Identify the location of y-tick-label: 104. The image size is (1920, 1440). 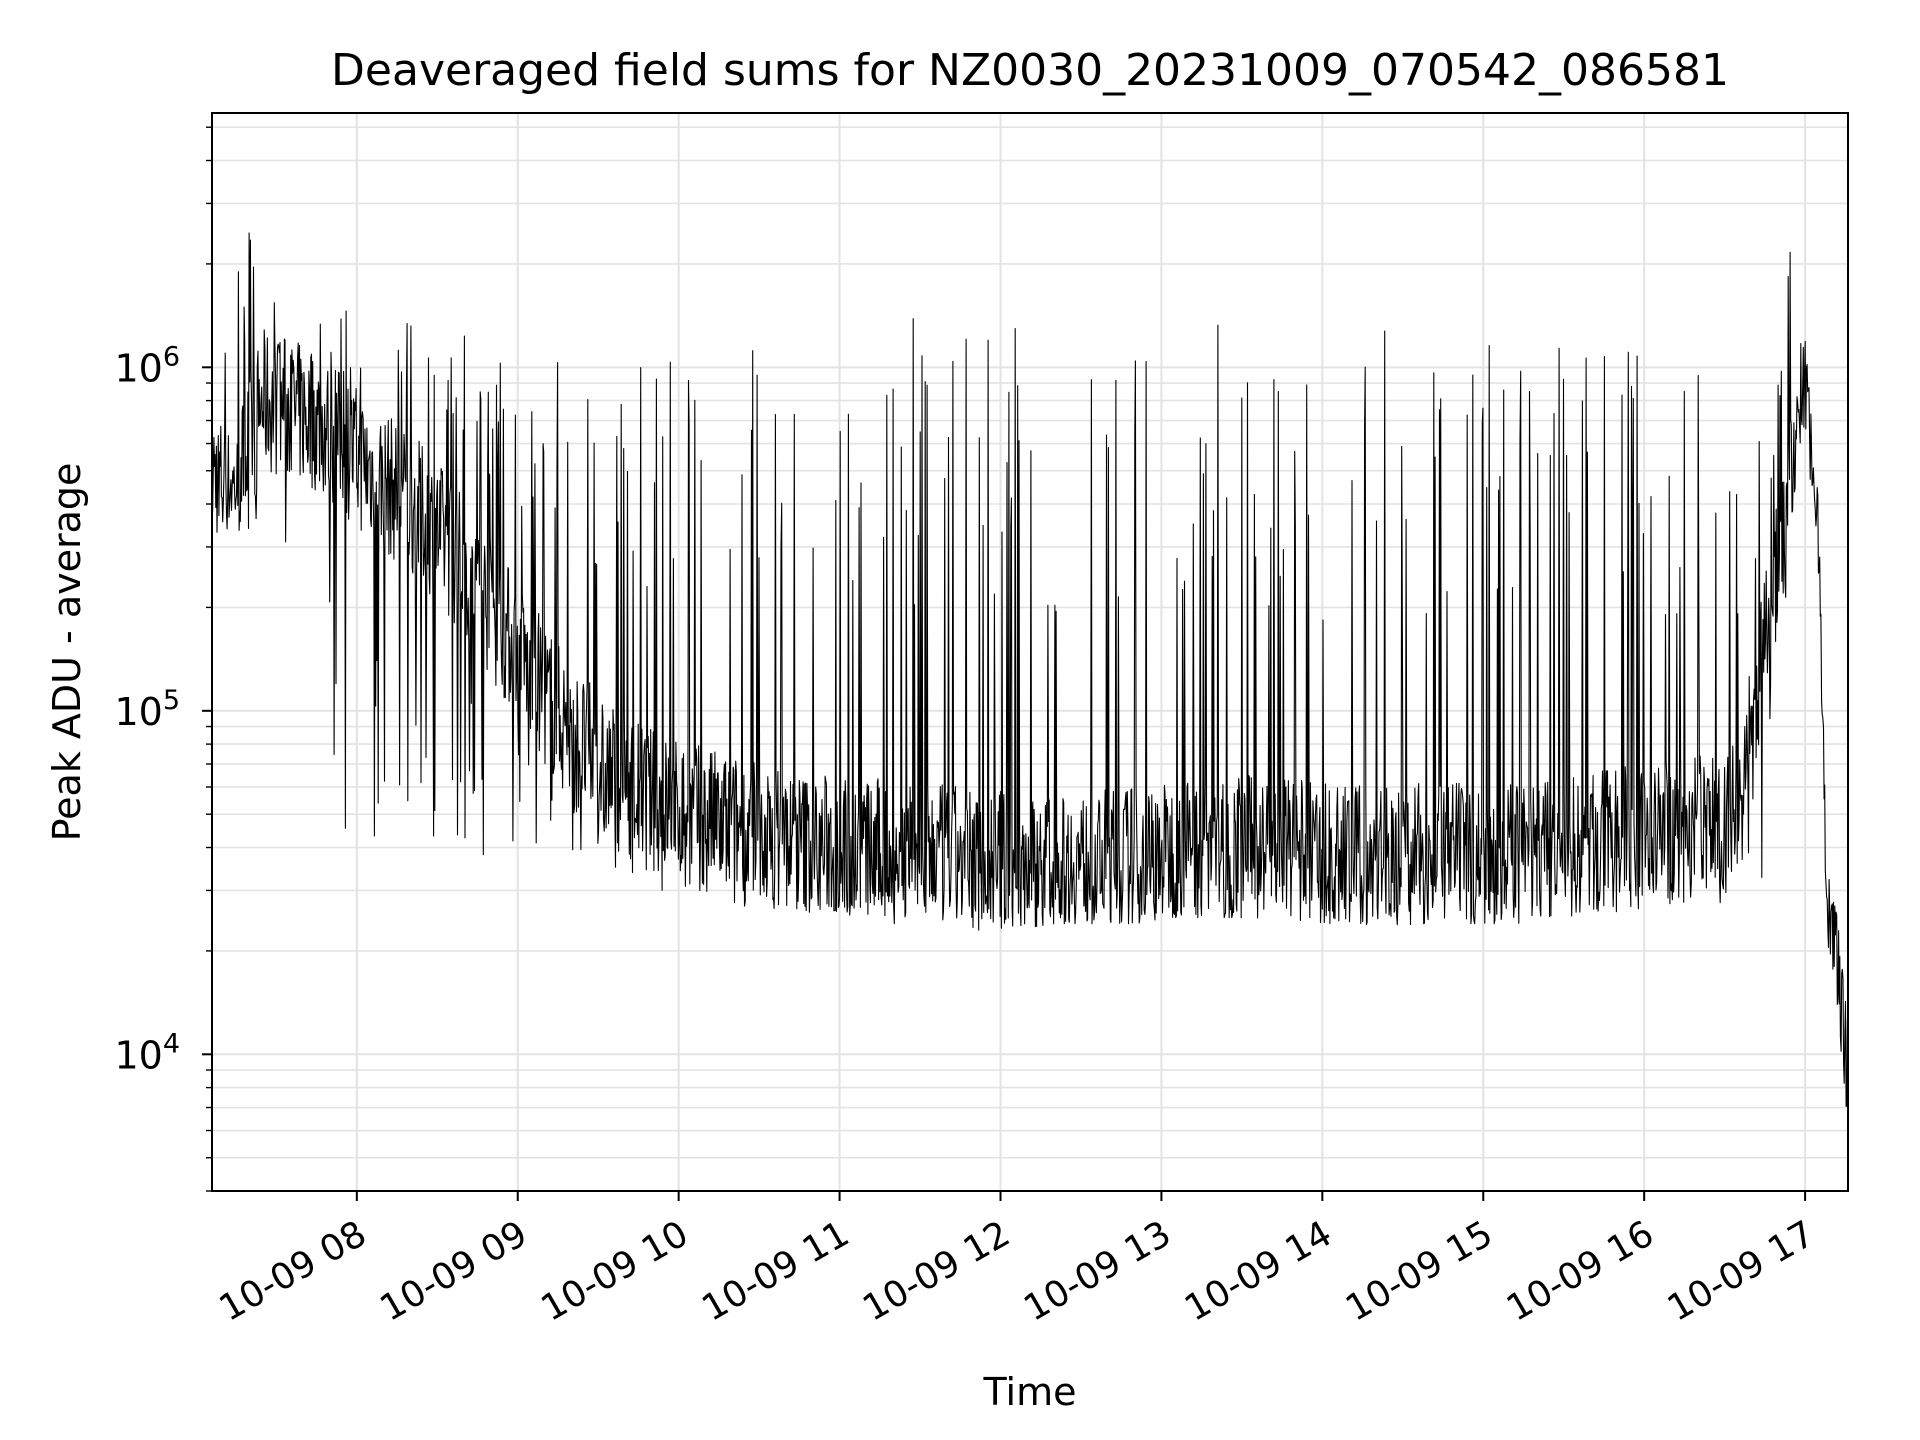
(147, 1052).